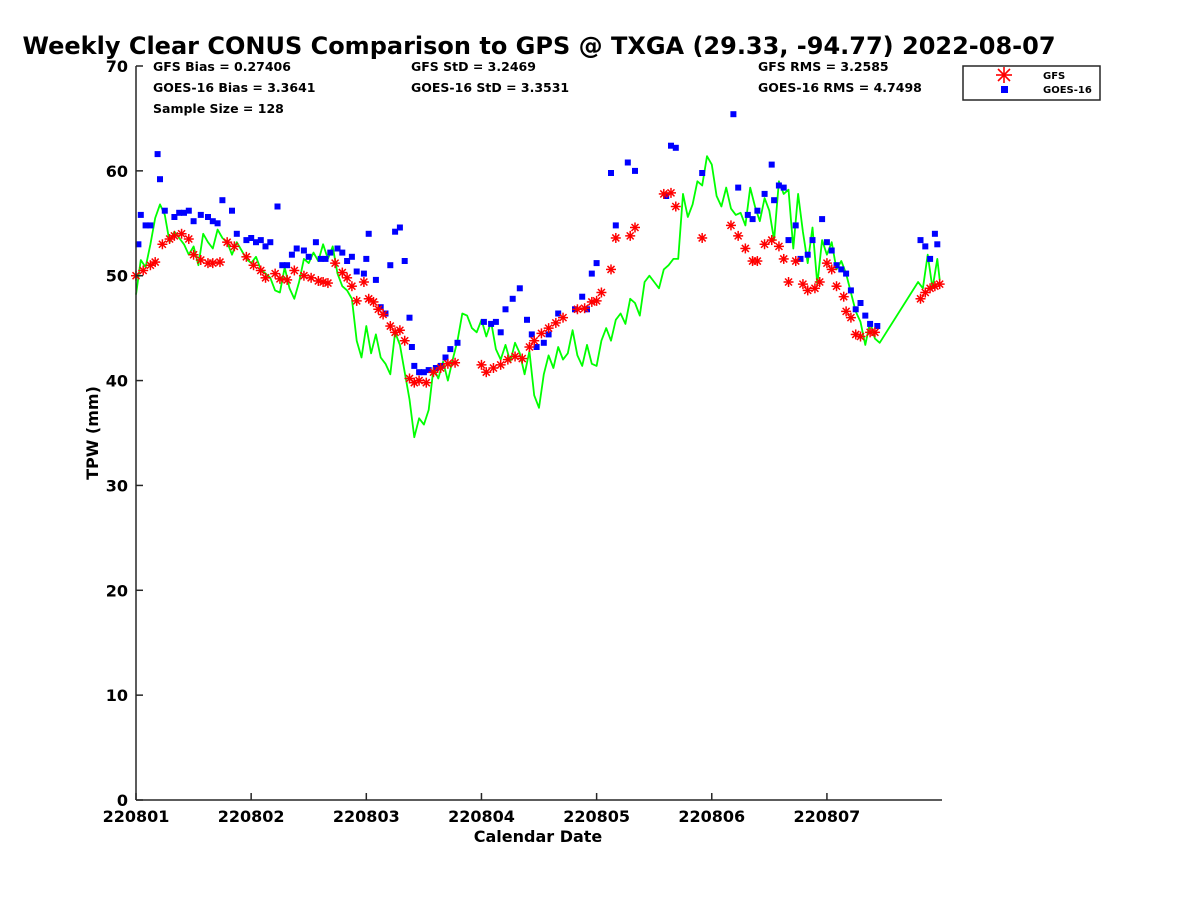 This screenshot has height=900, width=1200. Describe the element at coordinates (473, 66) in the screenshot. I see `gfs-std-text: GFS StD = 3.2469` at that location.